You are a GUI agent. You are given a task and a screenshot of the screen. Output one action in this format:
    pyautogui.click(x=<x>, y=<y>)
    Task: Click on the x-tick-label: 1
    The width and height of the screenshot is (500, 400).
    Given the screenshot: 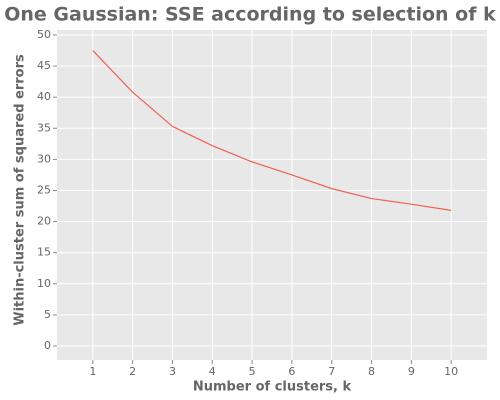 What is the action you would take?
    pyautogui.click(x=92, y=371)
    